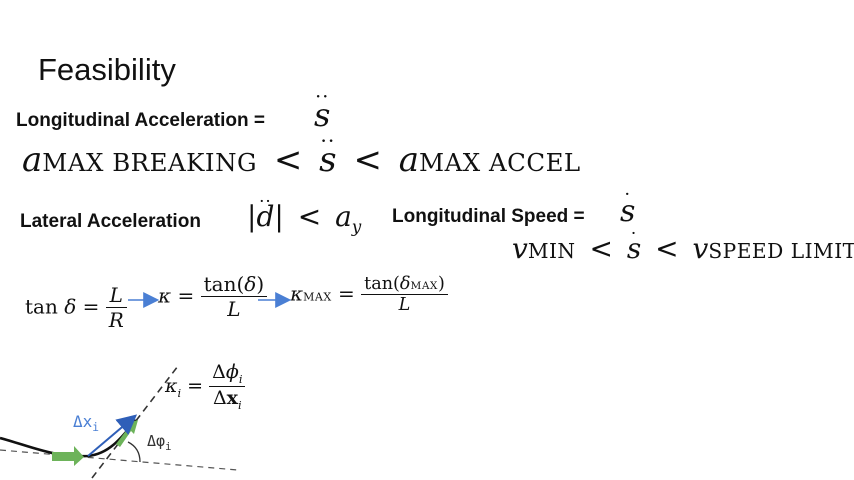  What do you see at coordinates (86, 423) in the screenshot?
I see `delta-x-label: Δxi` at bounding box center [86, 423].